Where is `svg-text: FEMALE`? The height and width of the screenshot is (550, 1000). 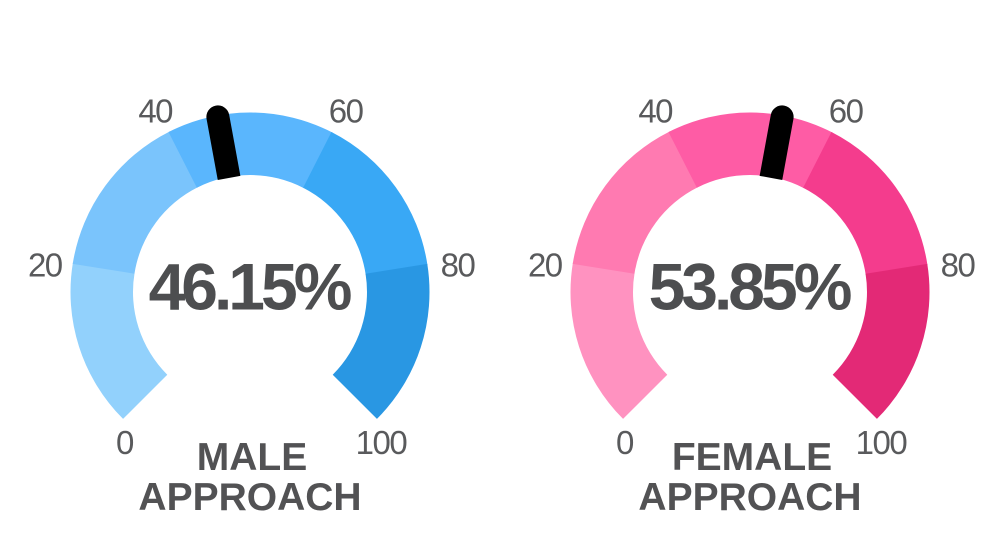
svg-text: FEMALE is located at coordinates (752, 457).